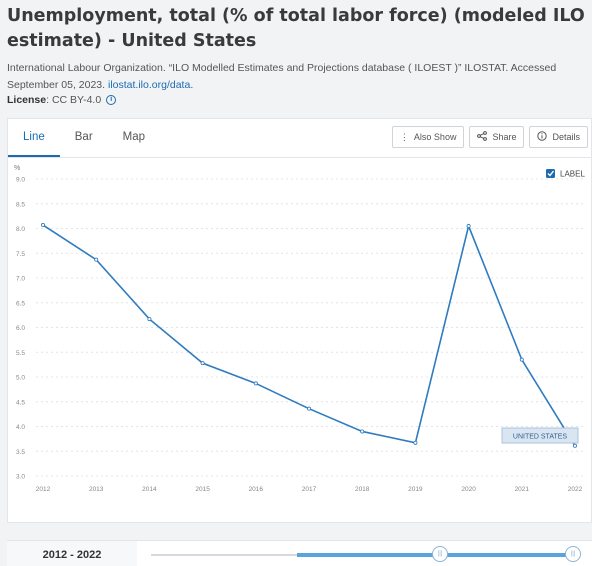 This screenshot has height=566, width=592. I want to click on x-tick-label: 2016, so click(256, 489).